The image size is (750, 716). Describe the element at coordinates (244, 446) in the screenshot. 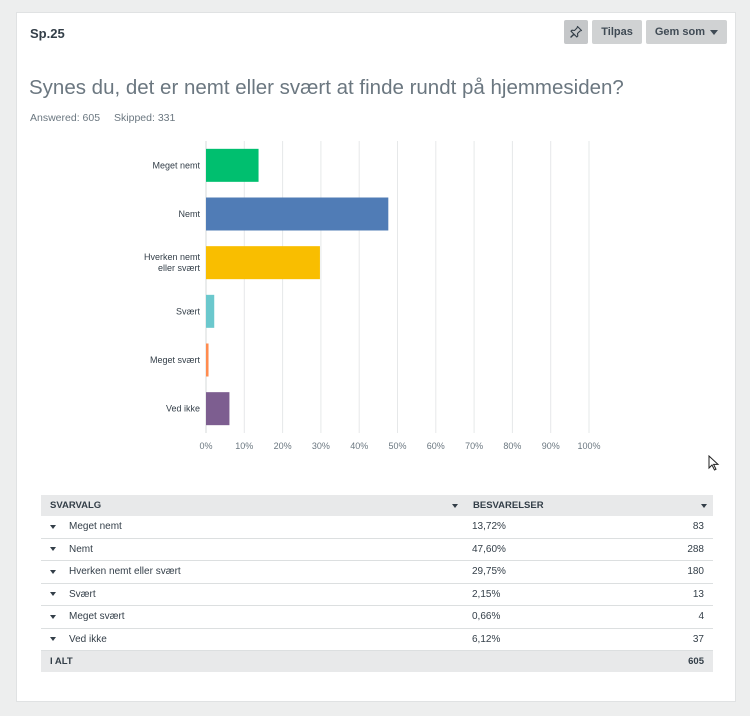

I see `x-tick-label: 10%` at that location.